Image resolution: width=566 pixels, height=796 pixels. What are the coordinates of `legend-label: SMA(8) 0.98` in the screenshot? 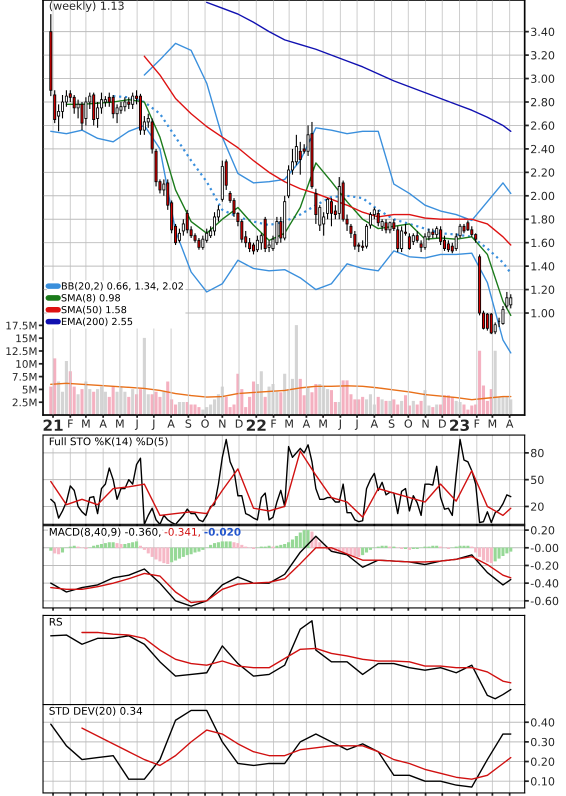 It's located at (91, 298).